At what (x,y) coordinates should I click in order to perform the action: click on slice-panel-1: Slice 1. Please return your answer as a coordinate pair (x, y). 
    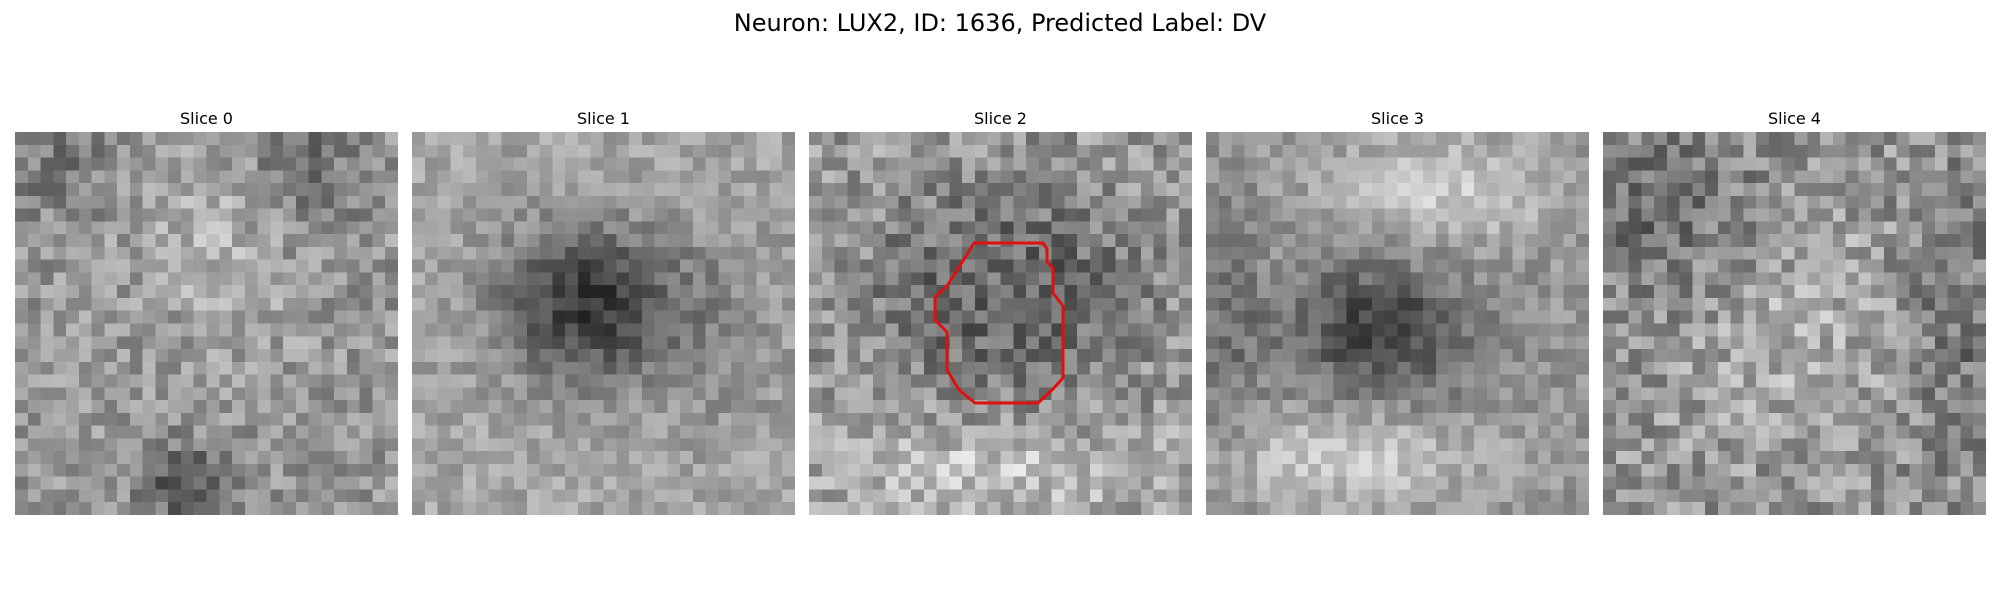
    Looking at the image, I should click on (603, 312).